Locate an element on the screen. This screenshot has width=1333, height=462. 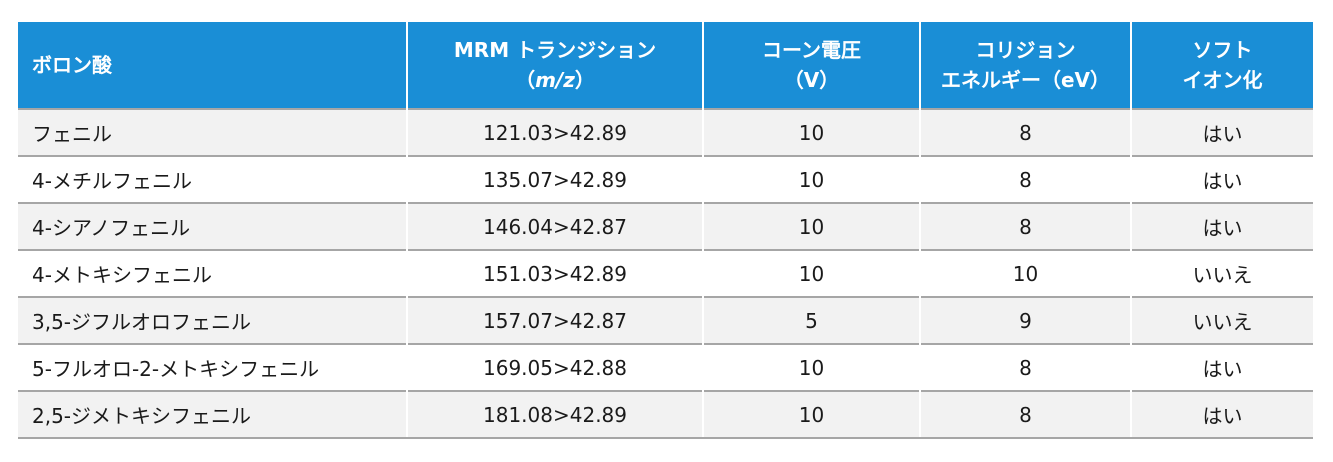
header-cone-line2: （V） is located at coordinates (811, 80).